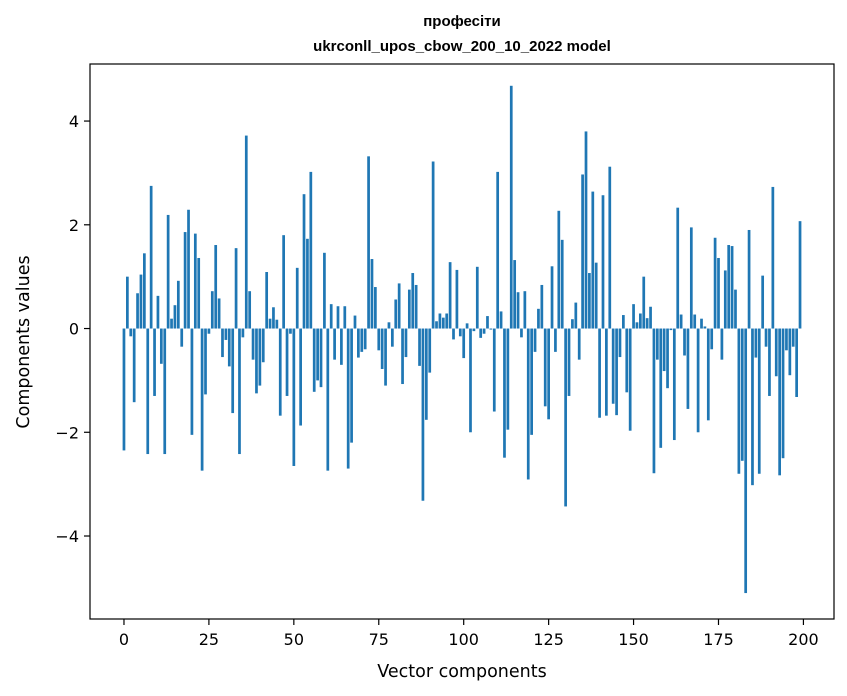  Describe the element at coordinates (803, 639) in the screenshot. I see `x-tick-label: 200` at that location.